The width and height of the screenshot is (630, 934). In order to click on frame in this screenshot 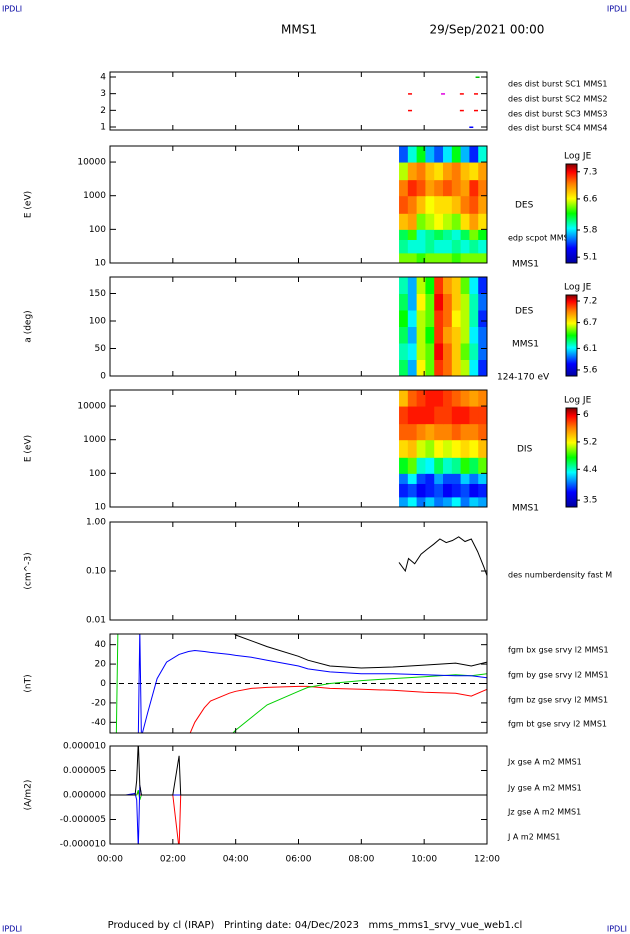, I will do `click(298, 101)`.